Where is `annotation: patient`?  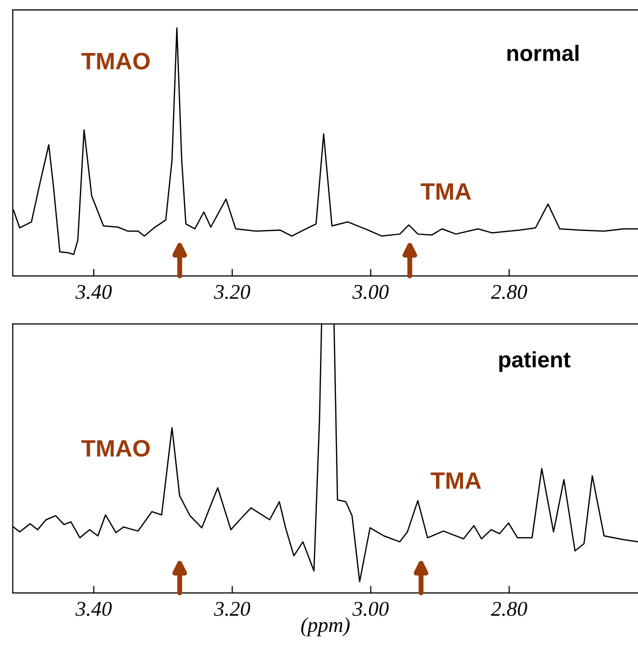
annotation: patient is located at coordinates (534, 361).